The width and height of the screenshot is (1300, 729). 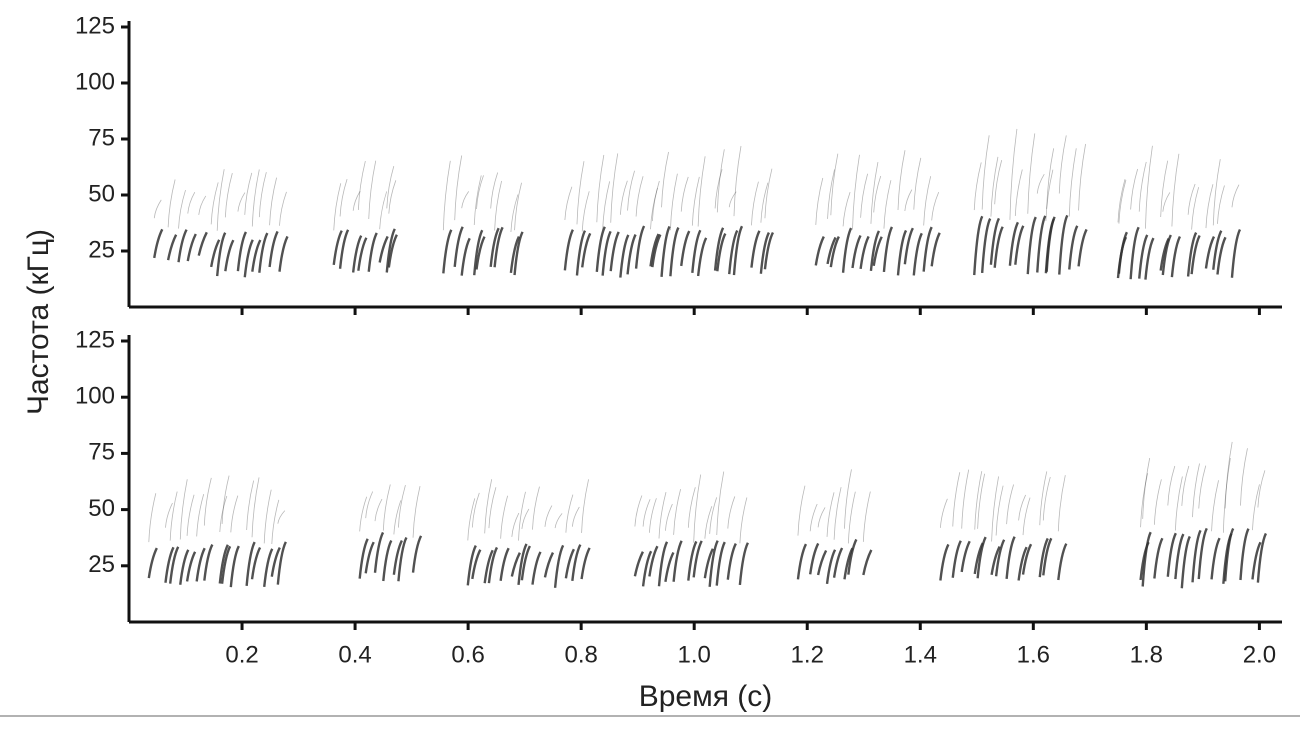 What do you see at coordinates (95, 81) in the screenshot?
I see `y-tick-label: 100` at bounding box center [95, 81].